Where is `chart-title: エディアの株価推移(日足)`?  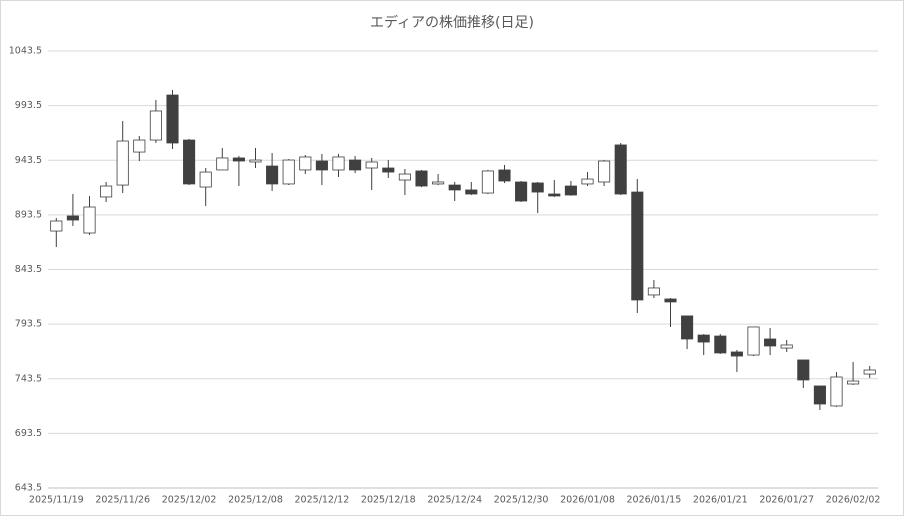 chart-title: エディアの株価推移(日足) is located at coordinates (452, 22).